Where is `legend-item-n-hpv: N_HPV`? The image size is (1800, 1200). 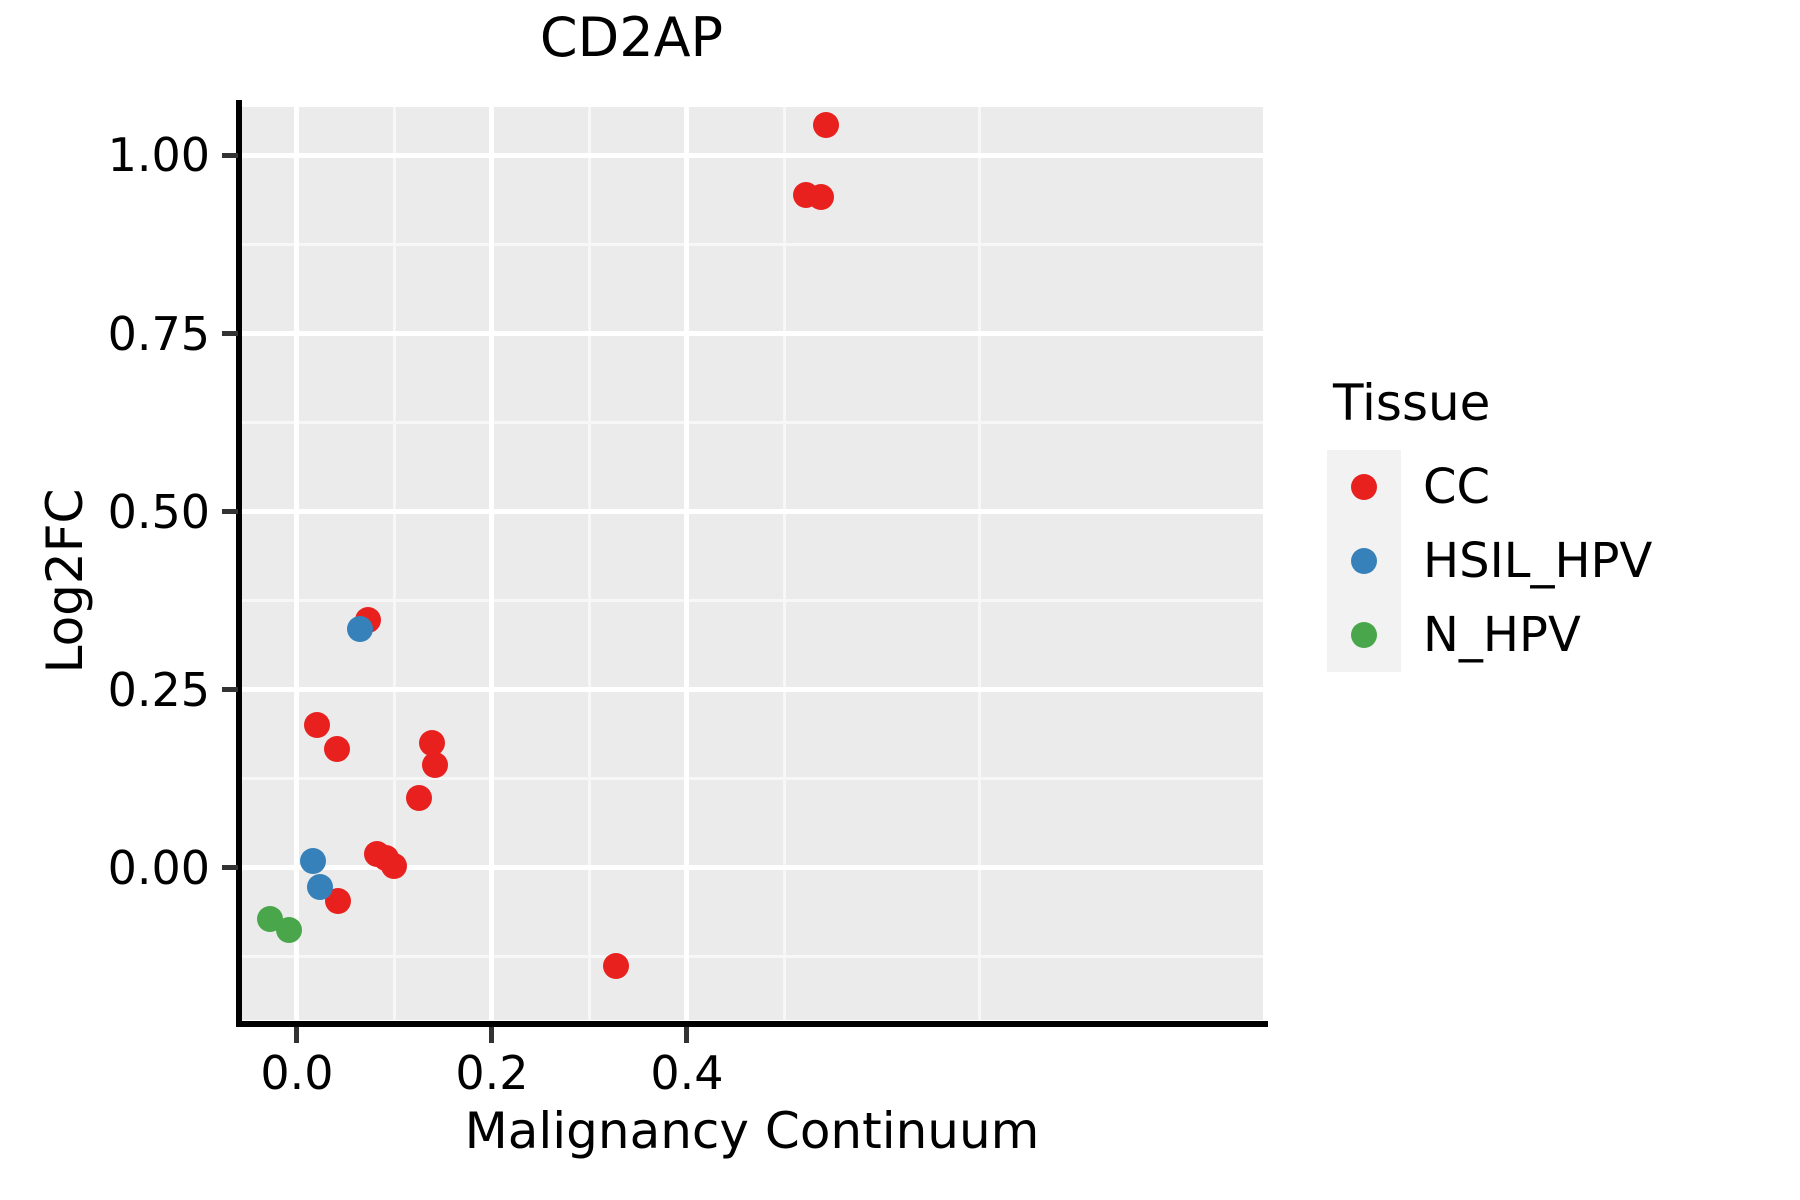
legend-item-n-hpv: N_HPV is located at coordinates (1489, 635).